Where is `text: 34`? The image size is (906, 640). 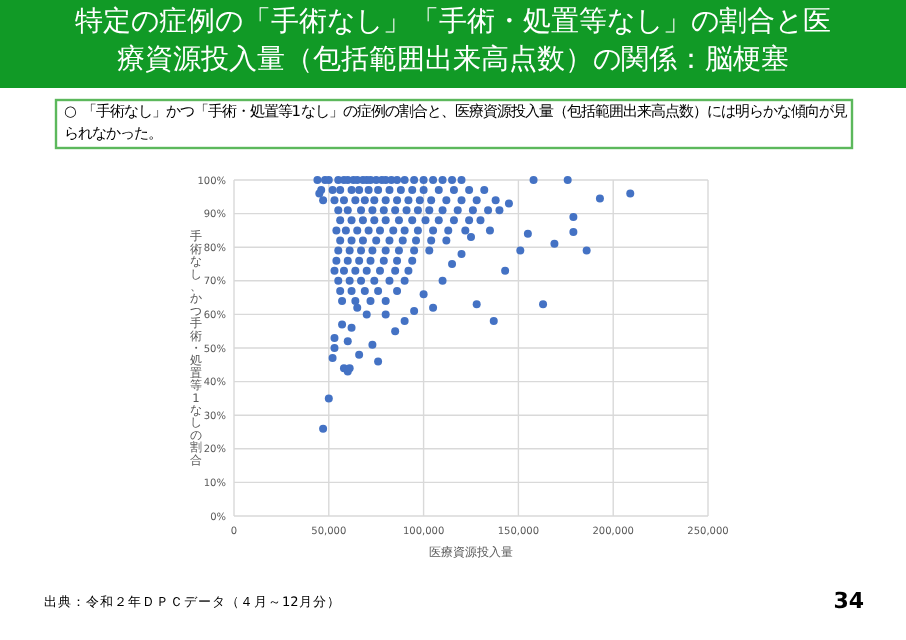 text: 34 is located at coordinates (849, 601).